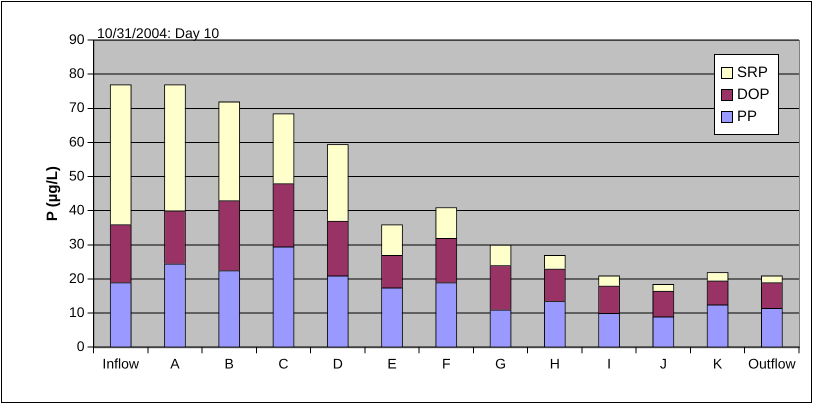  Describe the element at coordinates (446, 363) in the screenshot. I see `x-tick-label: F` at that location.